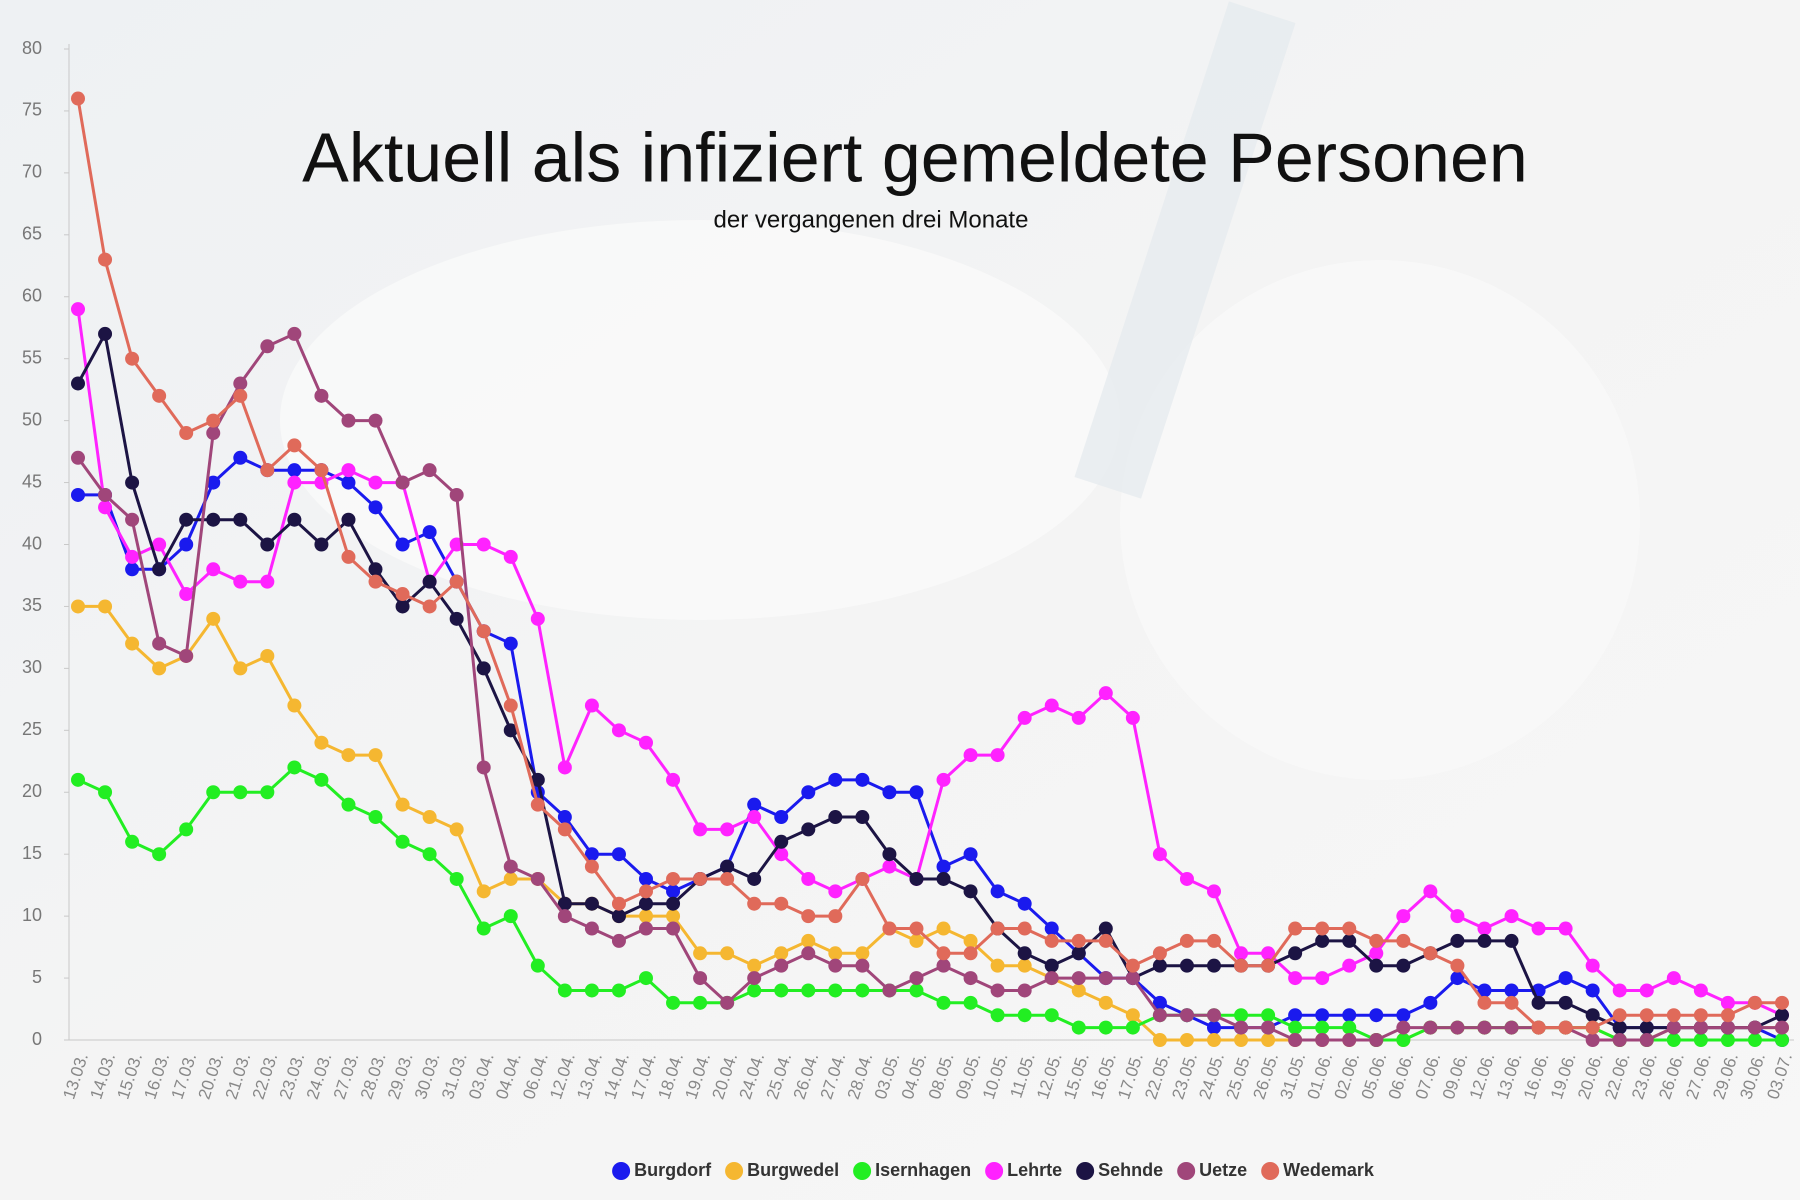 This screenshot has height=1200, width=1800. I want to click on y-tick-label: 70, so click(32, 172).